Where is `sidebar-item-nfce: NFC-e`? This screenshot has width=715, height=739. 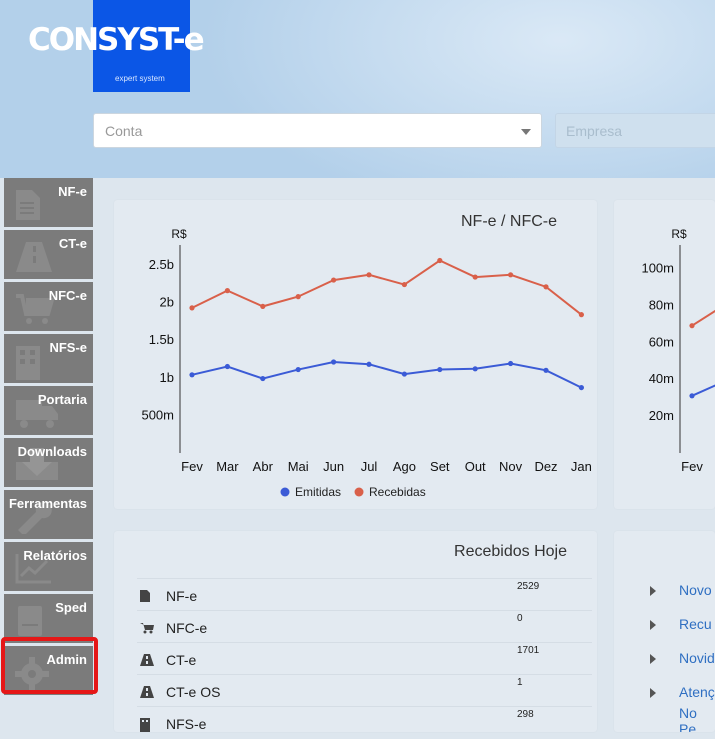 sidebar-item-nfce: NFC-e is located at coordinates (48, 306).